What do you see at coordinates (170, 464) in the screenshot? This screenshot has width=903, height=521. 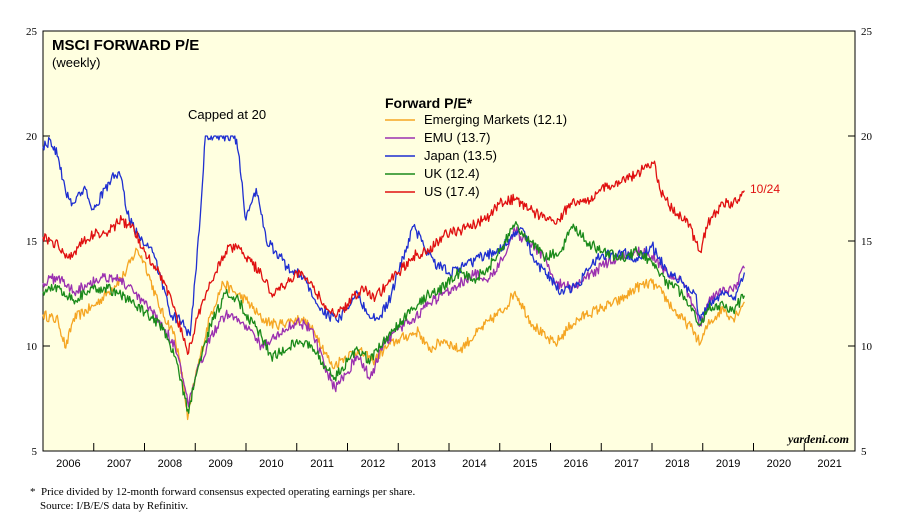 I see `x-tick-label: 2008` at bounding box center [170, 464].